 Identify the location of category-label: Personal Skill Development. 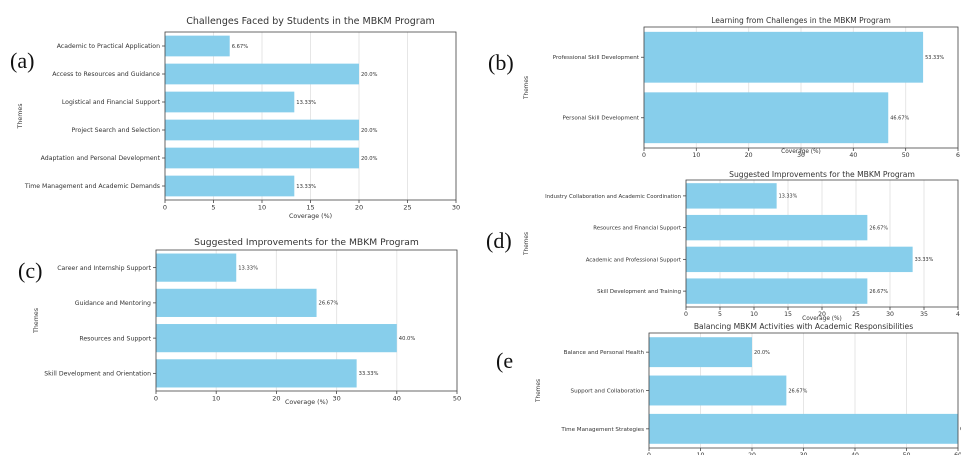
(601, 119).